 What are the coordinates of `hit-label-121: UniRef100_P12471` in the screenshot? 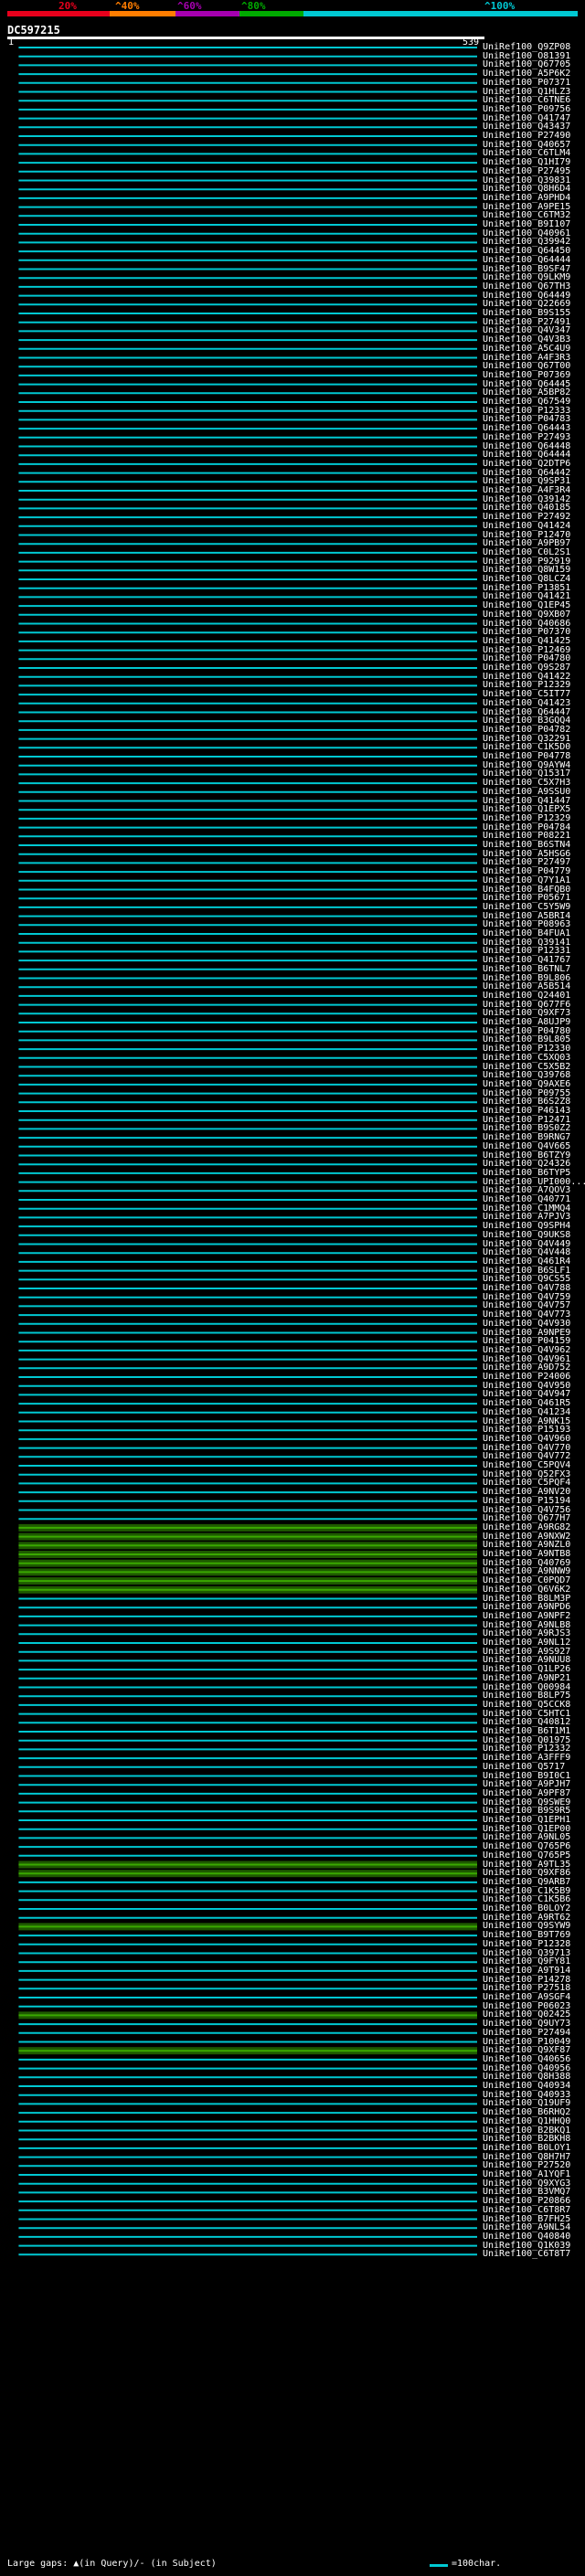 It's located at (527, 1119).